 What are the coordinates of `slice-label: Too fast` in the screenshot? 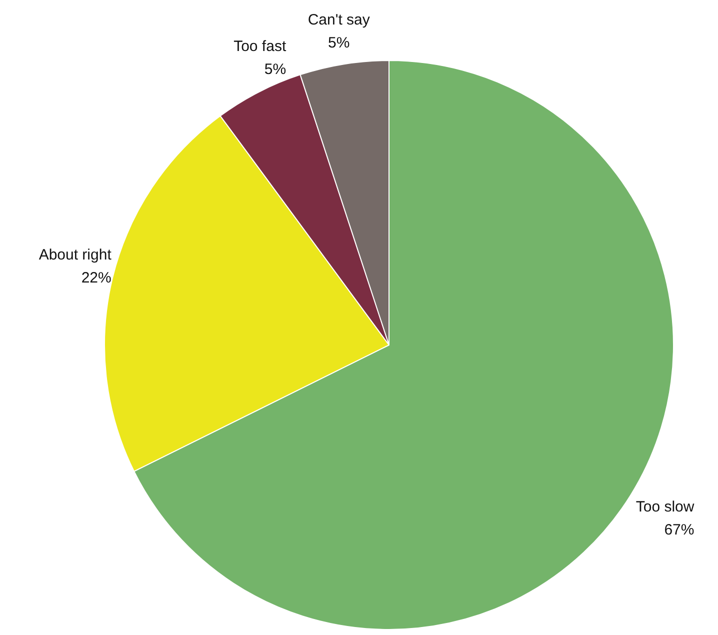 It's located at (260, 46).